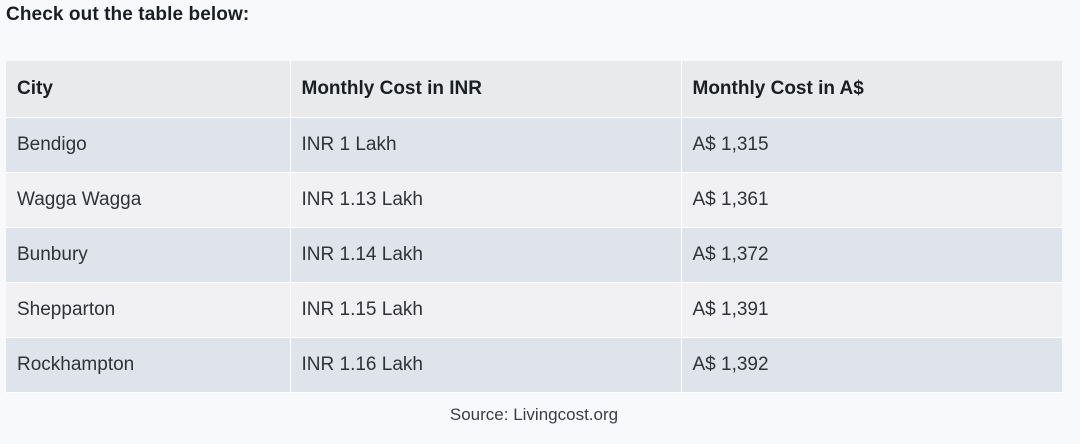  What do you see at coordinates (486, 310) in the screenshot?
I see `cell-inr: INR 1.15 Lakh` at bounding box center [486, 310].